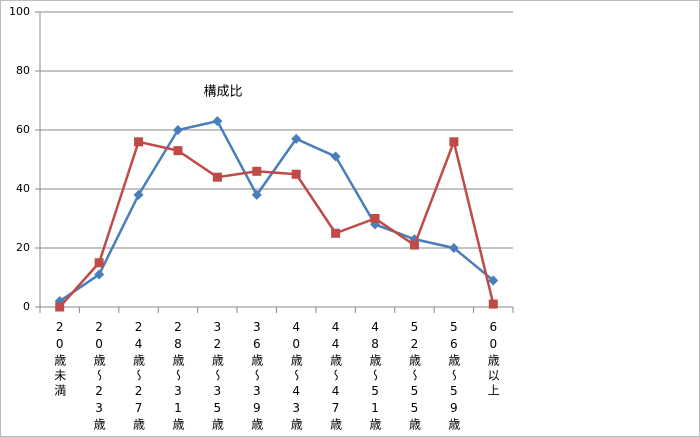  What do you see at coordinates (178, 376) in the screenshot?
I see `x-tick-label: 28歳～31歳` at bounding box center [178, 376].